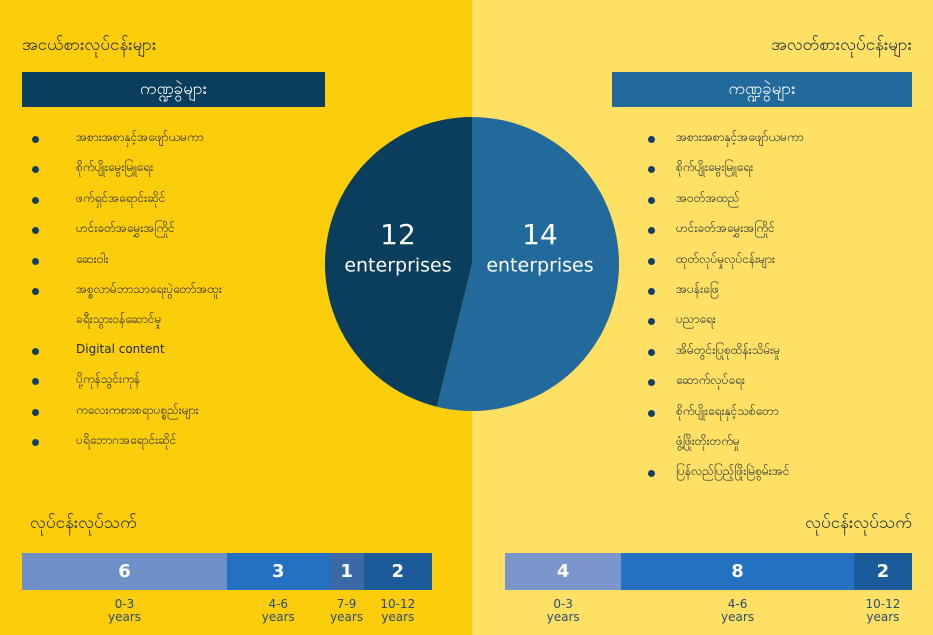 The width and height of the screenshot is (933, 635). I want to click on list-item: ပရိဘောဂအရောင်းဆိုင်, so click(126, 440).